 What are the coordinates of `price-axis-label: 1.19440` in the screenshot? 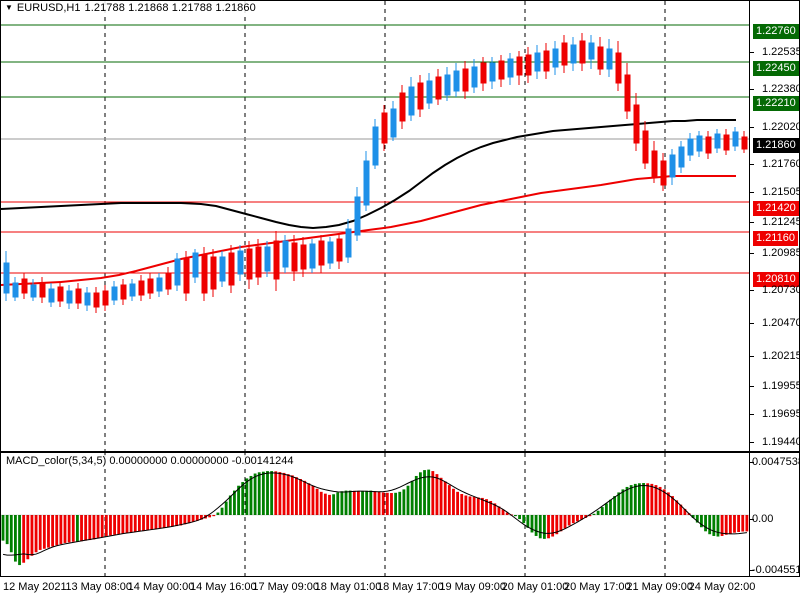 It's located at (781, 442).